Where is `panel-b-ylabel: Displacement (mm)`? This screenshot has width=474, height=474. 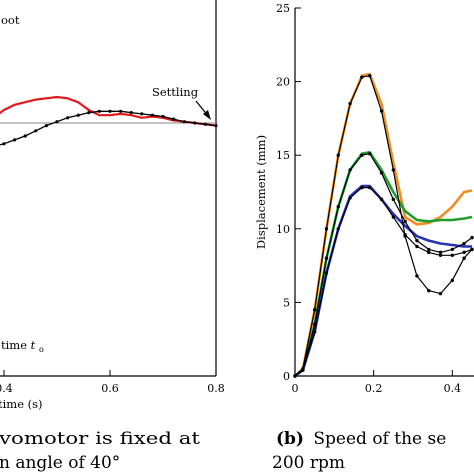
panel-b-ylabel: Displacement (mm) is located at coordinates (261, 192).